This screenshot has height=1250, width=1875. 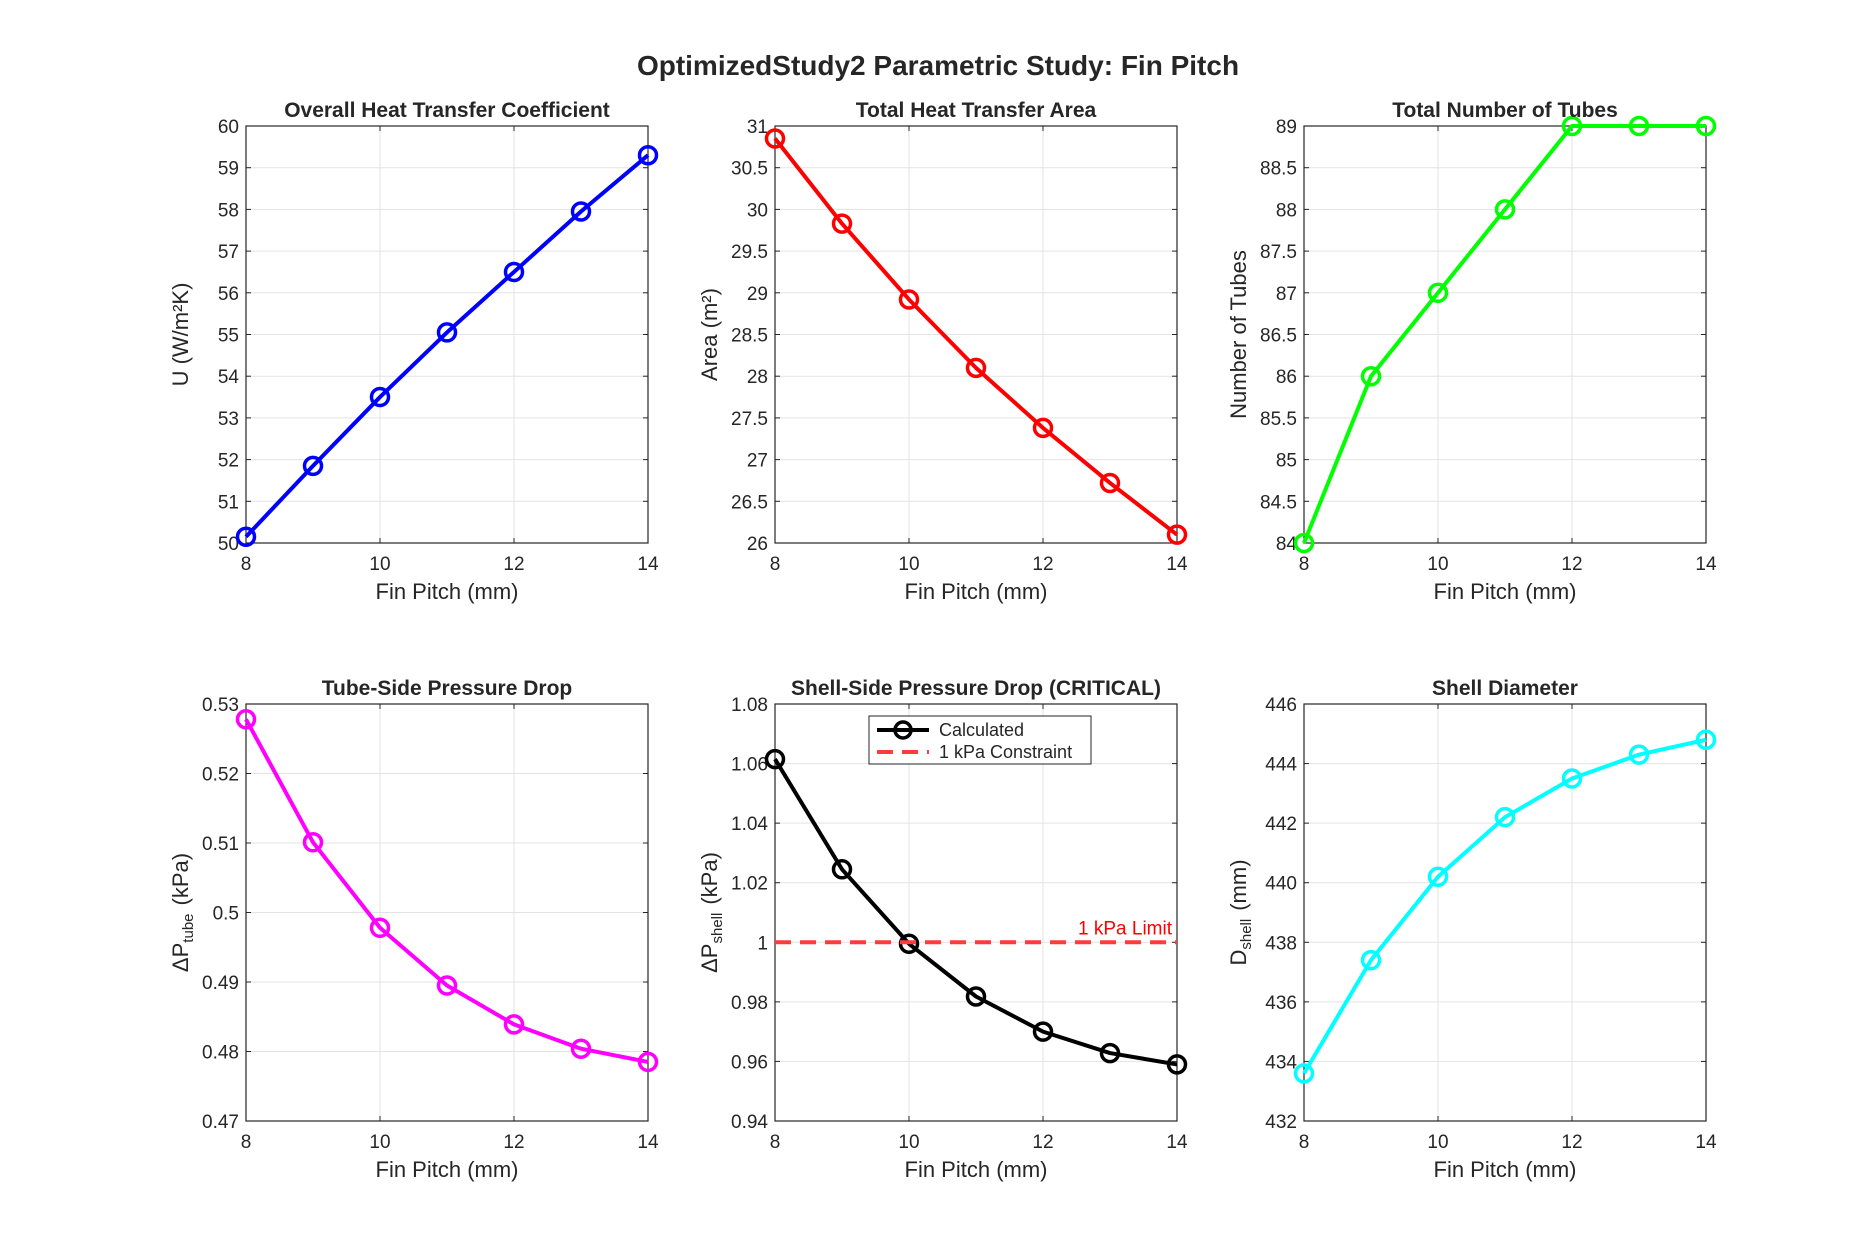 What do you see at coordinates (1240, 912) in the screenshot?
I see `shell-diameter-ylabel: Dshell(mm)` at bounding box center [1240, 912].